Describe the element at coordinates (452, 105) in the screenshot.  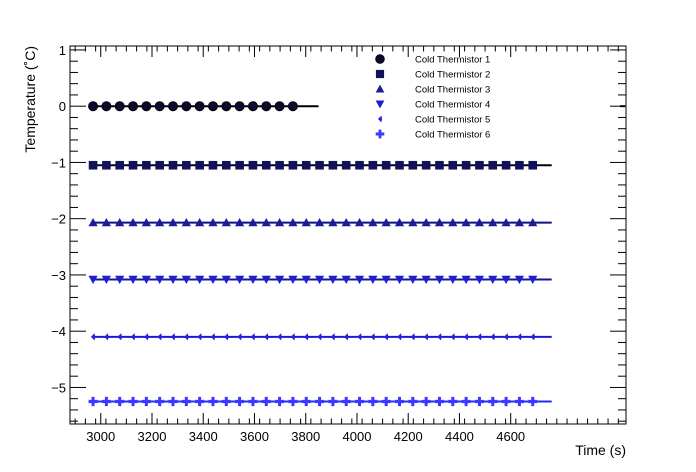
I see `legend-label: Cold Thermistor 4` at that location.